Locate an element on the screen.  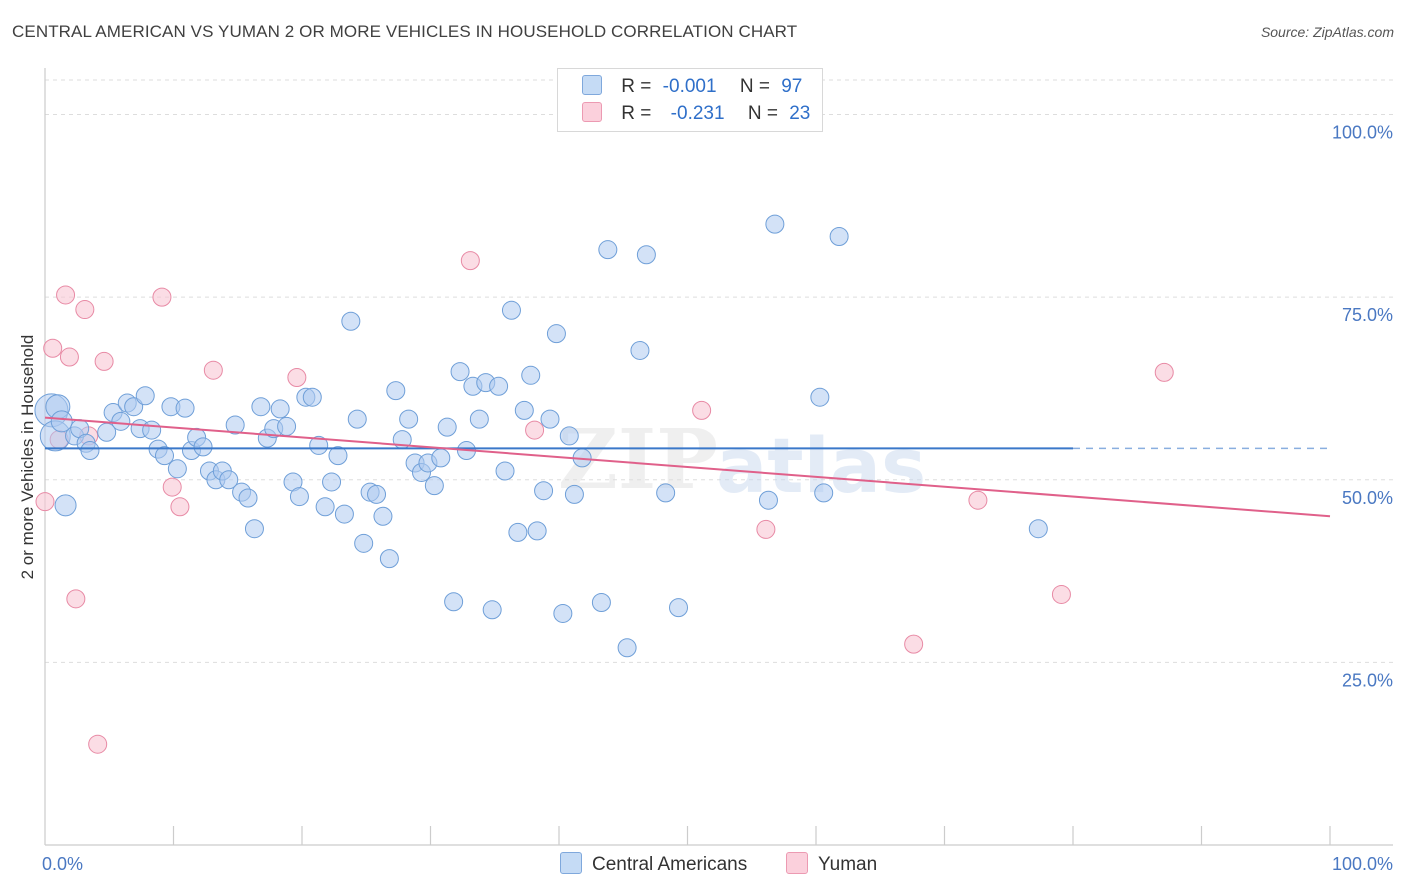
legend-r-value: -0.231 is located at coordinates (697, 113).